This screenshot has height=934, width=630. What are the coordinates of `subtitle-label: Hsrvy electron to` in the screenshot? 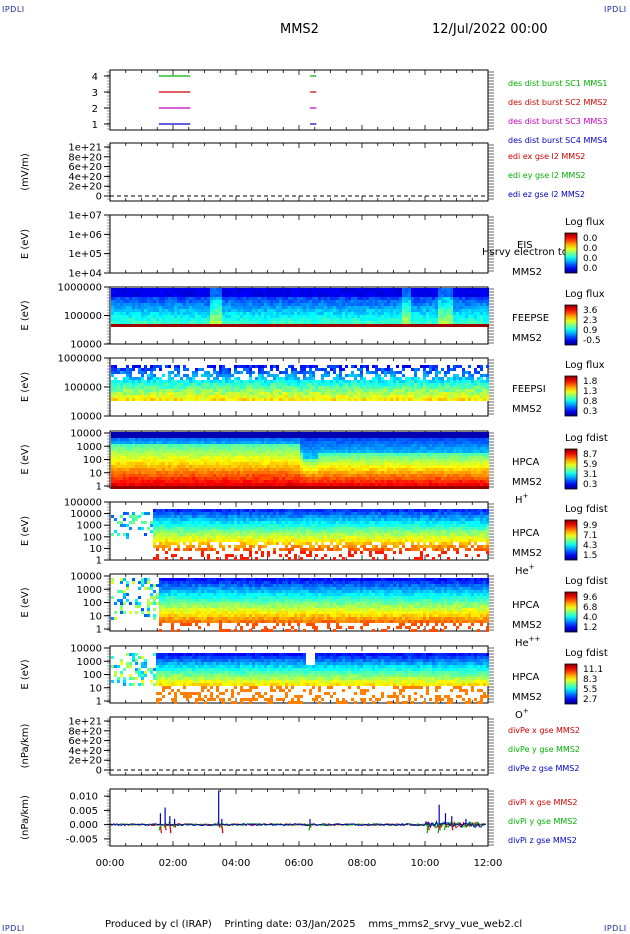 It's located at (525, 252).